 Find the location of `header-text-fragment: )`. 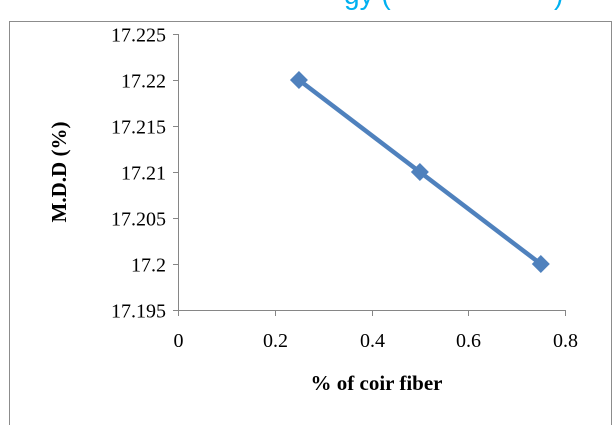

header-text-fragment: ) is located at coordinates (558, 4).